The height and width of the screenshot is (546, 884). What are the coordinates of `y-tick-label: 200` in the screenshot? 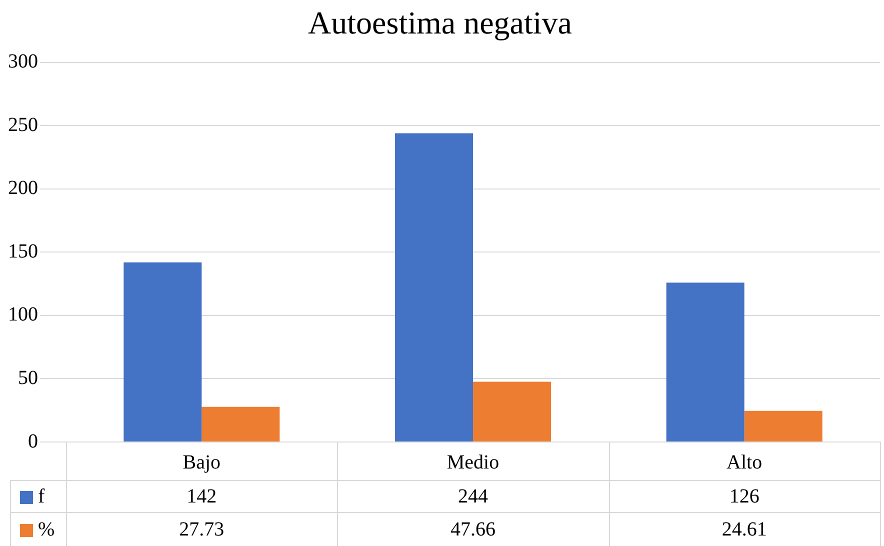 It's located at (23, 188).